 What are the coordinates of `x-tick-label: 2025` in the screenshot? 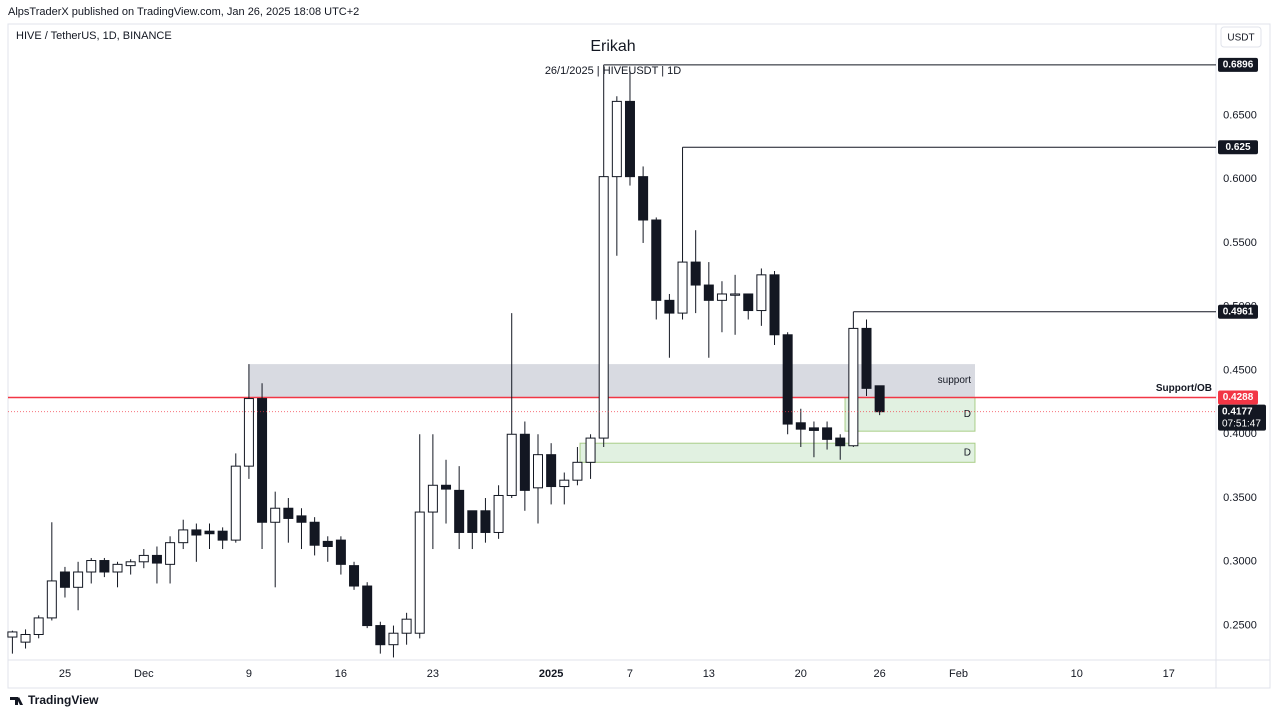 It's located at (551, 674).